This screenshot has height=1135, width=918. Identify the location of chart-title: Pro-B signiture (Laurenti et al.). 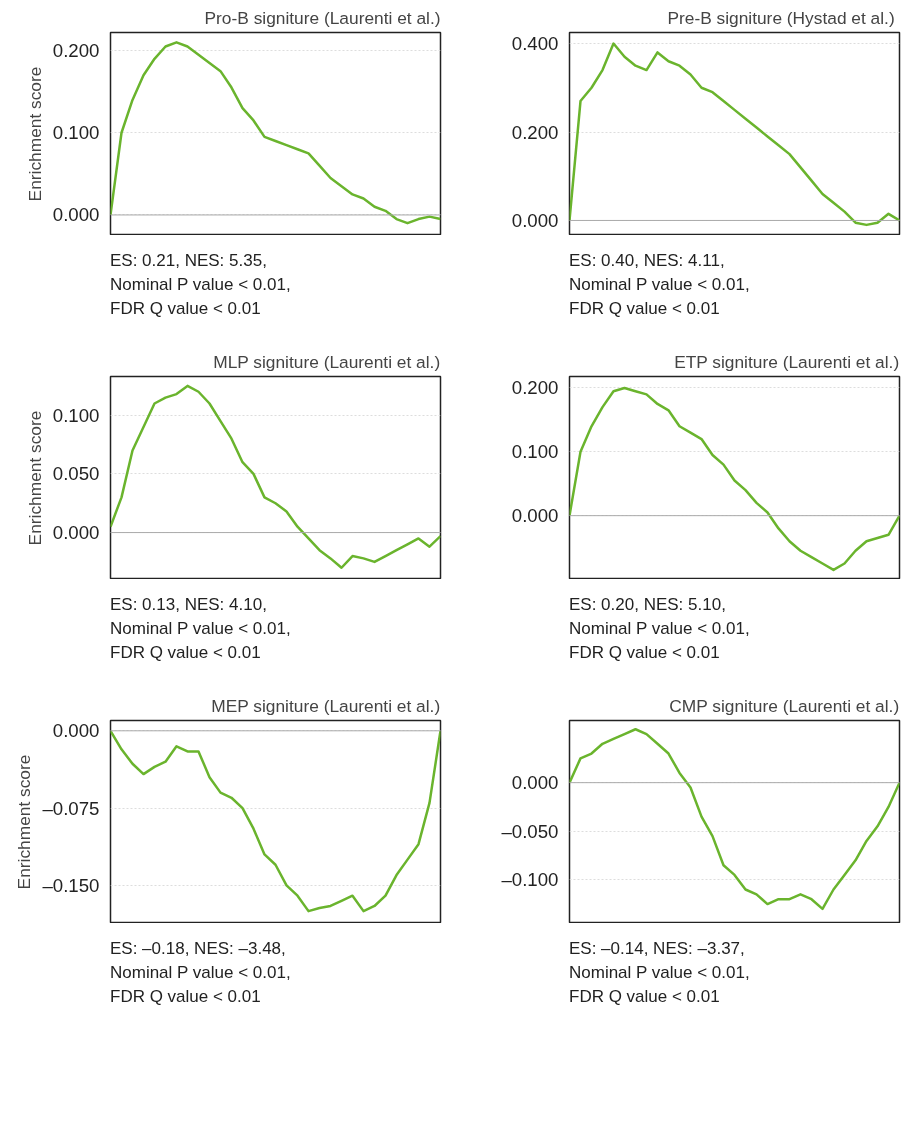
(322, 17).